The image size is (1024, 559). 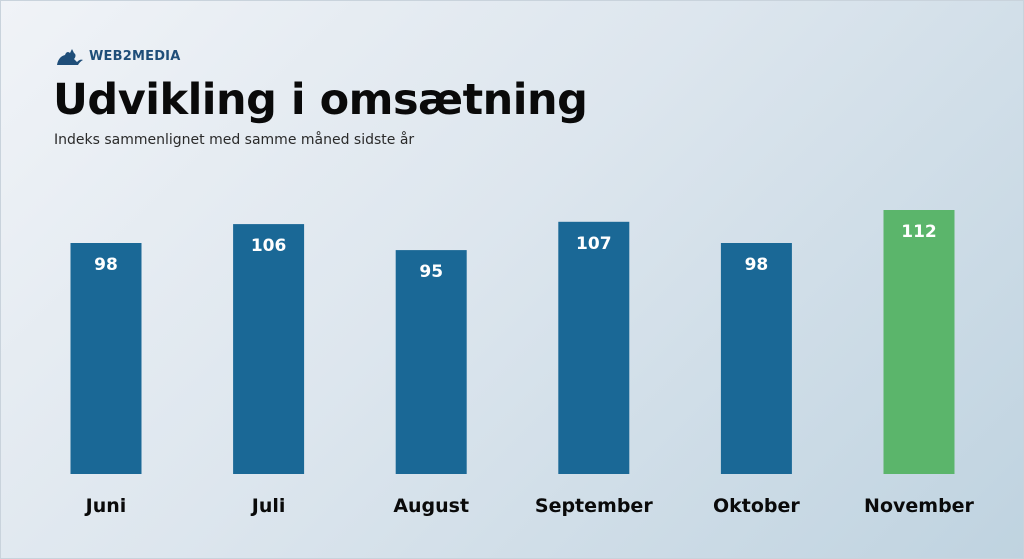 I want to click on data-label-juli: 106, so click(x=269, y=246).